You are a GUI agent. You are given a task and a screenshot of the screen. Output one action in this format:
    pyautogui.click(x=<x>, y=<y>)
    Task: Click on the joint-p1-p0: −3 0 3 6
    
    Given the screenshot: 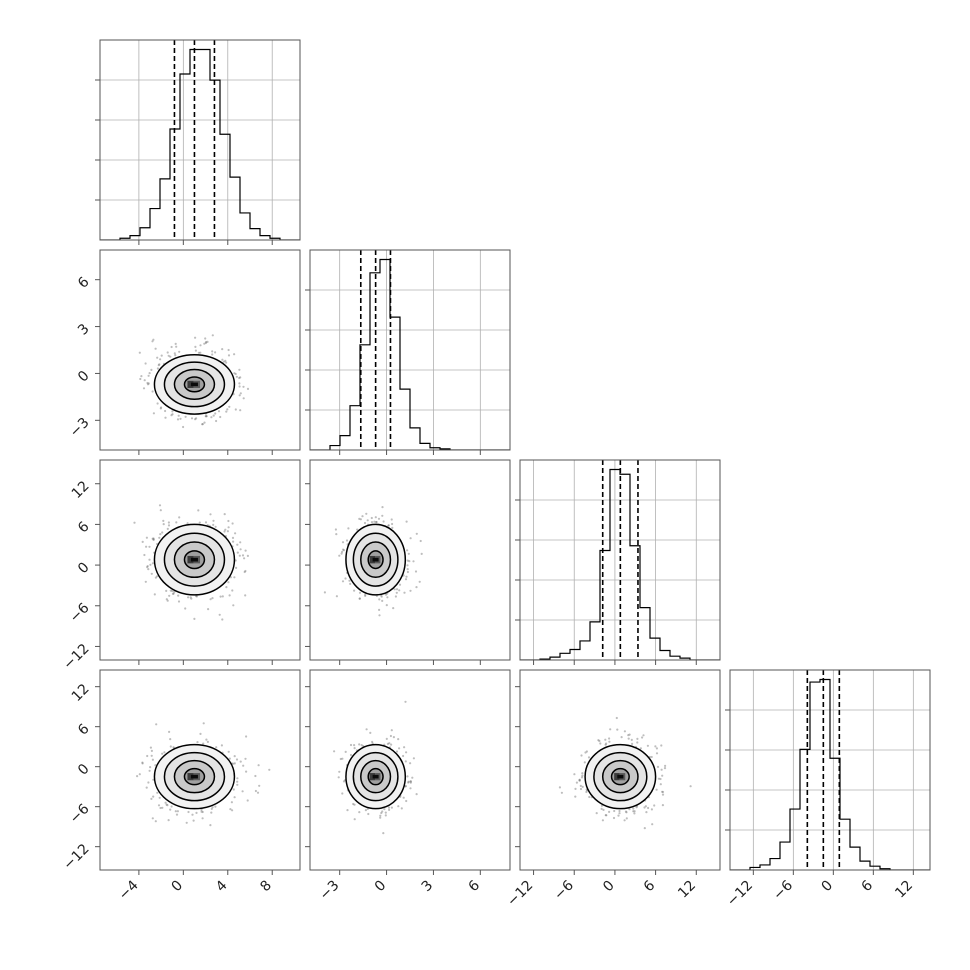 What is the action you would take?
    pyautogui.click(x=184, y=352)
    